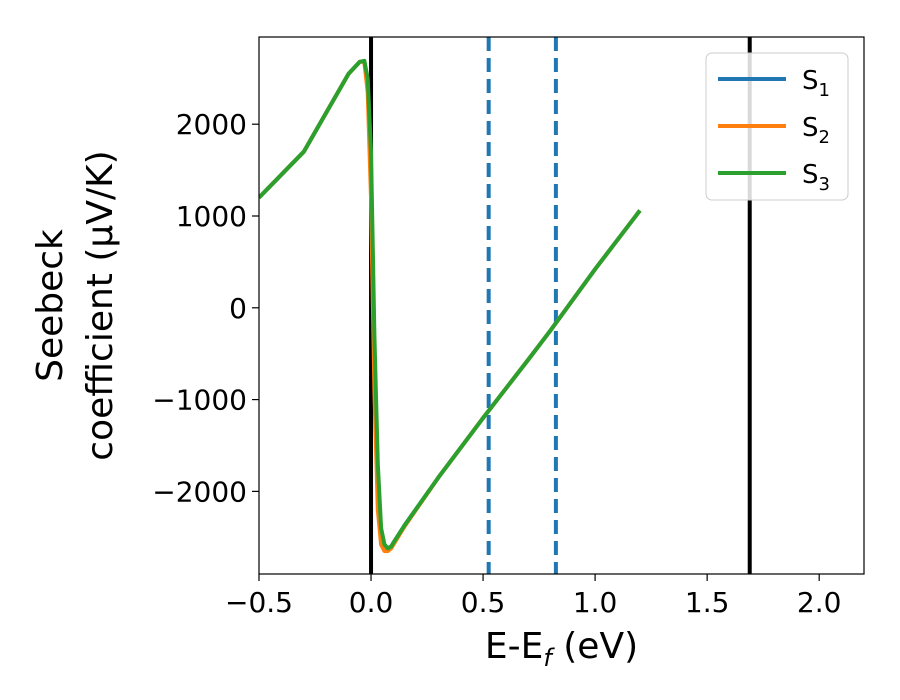 This screenshot has height=700, width=900. I want to click on x-tick-label: 0.0, so click(371, 602).